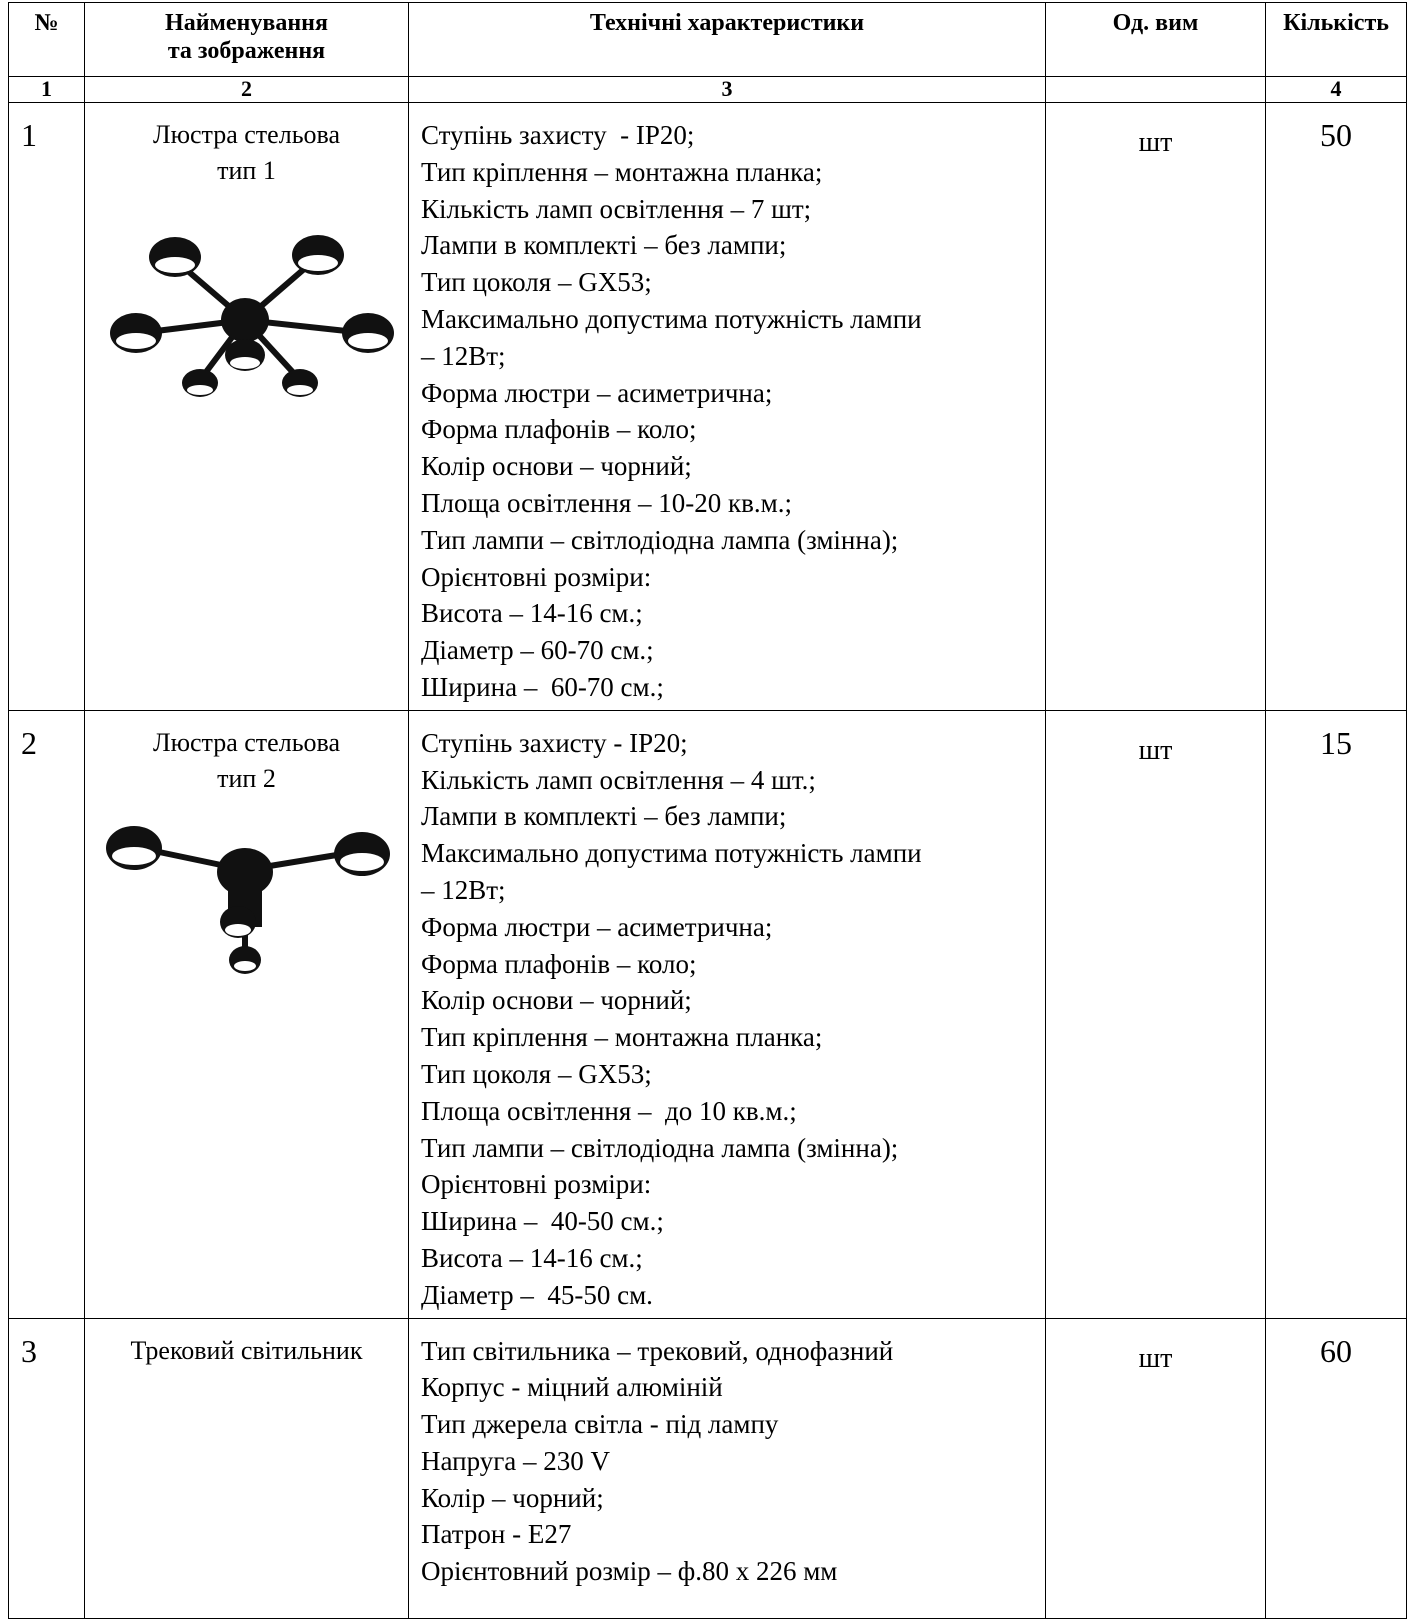 This screenshot has width=1413, height=1619. Describe the element at coordinates (1336, 89) in the screenshot. I see `column-number: 4` at that location.